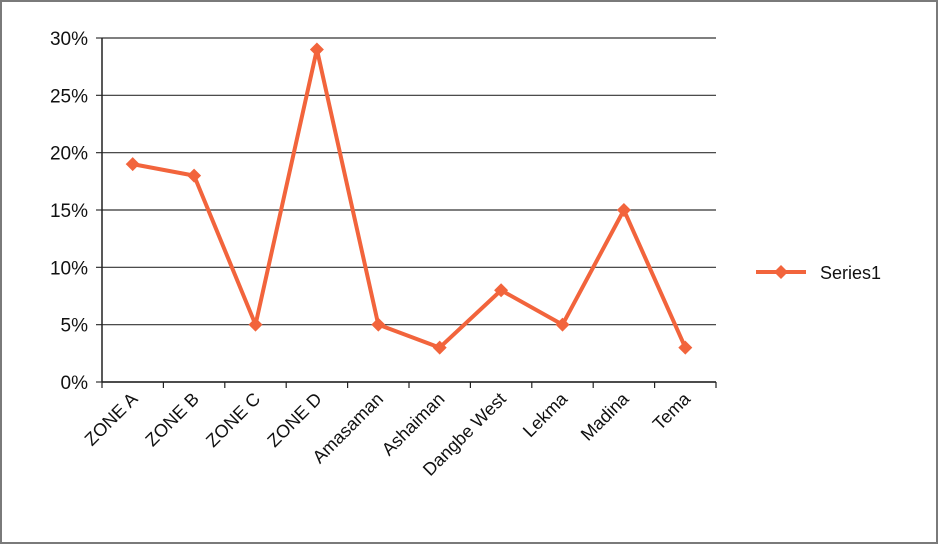  I want to click on legend-series1-label: Series1, so click(850, 273).